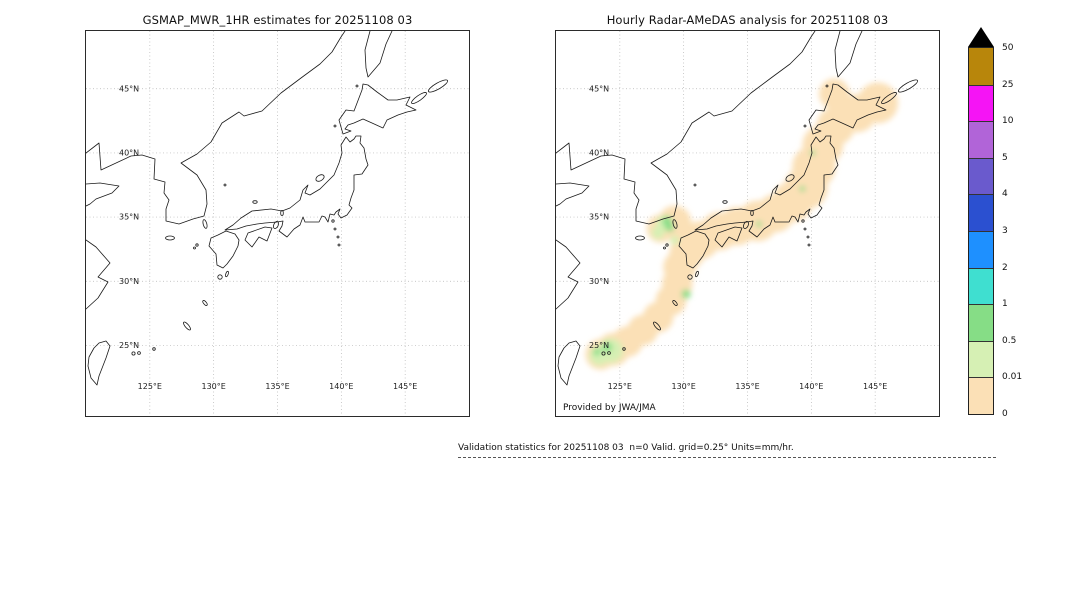 The height and width of the screenshot is (612, 1080). Describe the element at coordinates (1008, 48) in the screenshot. I see `colorbar-tick-label: 50` at that location.